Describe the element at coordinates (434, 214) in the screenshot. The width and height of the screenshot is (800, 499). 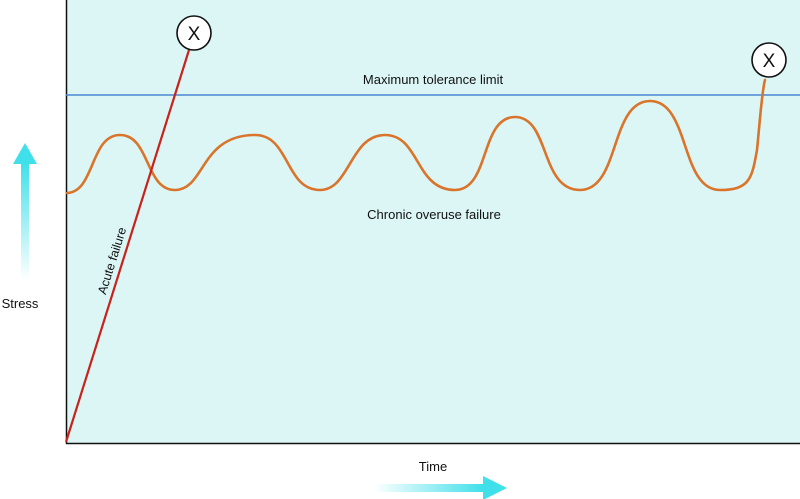
I see `chronic-overuse-label: Chronic overuse failure` at that location.